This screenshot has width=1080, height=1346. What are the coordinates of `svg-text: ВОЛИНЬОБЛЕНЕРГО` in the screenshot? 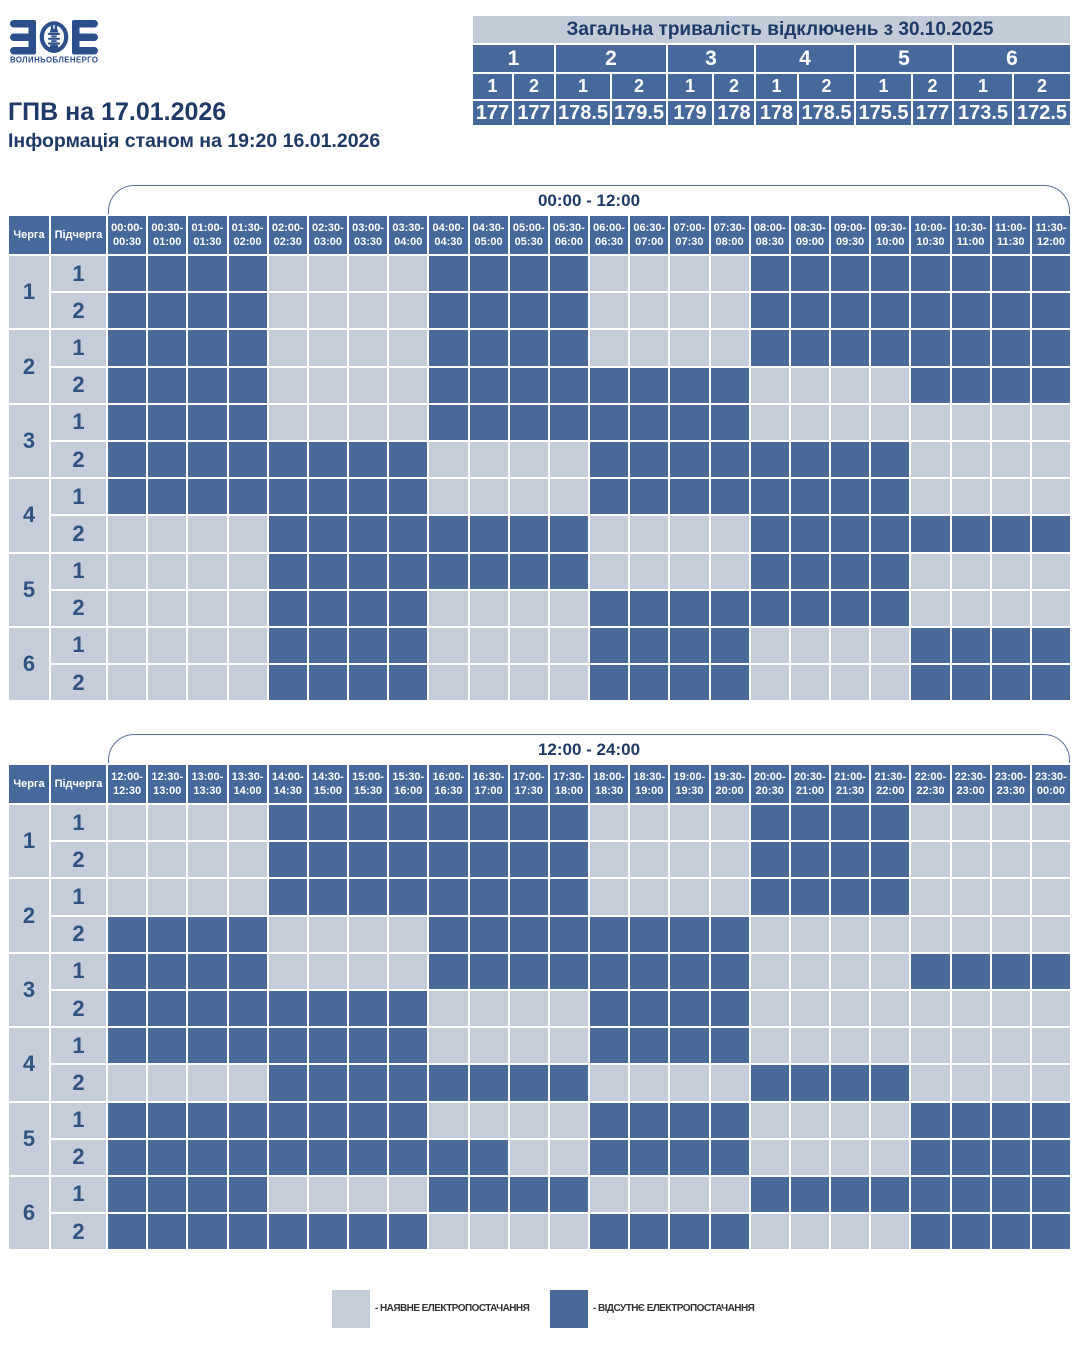 It's located at (54, 60).